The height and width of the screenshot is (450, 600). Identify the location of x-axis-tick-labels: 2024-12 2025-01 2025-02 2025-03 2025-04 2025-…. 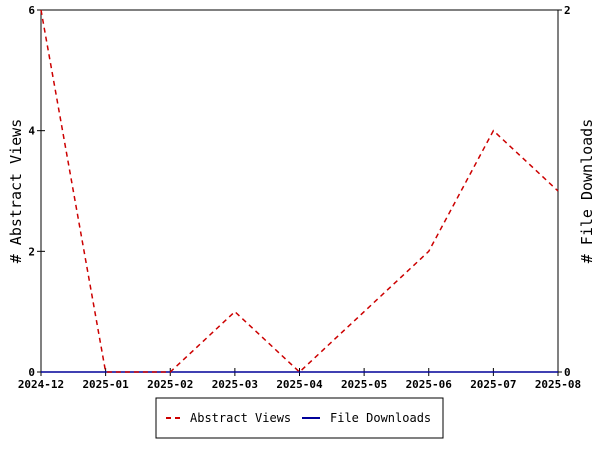
(299, 384).